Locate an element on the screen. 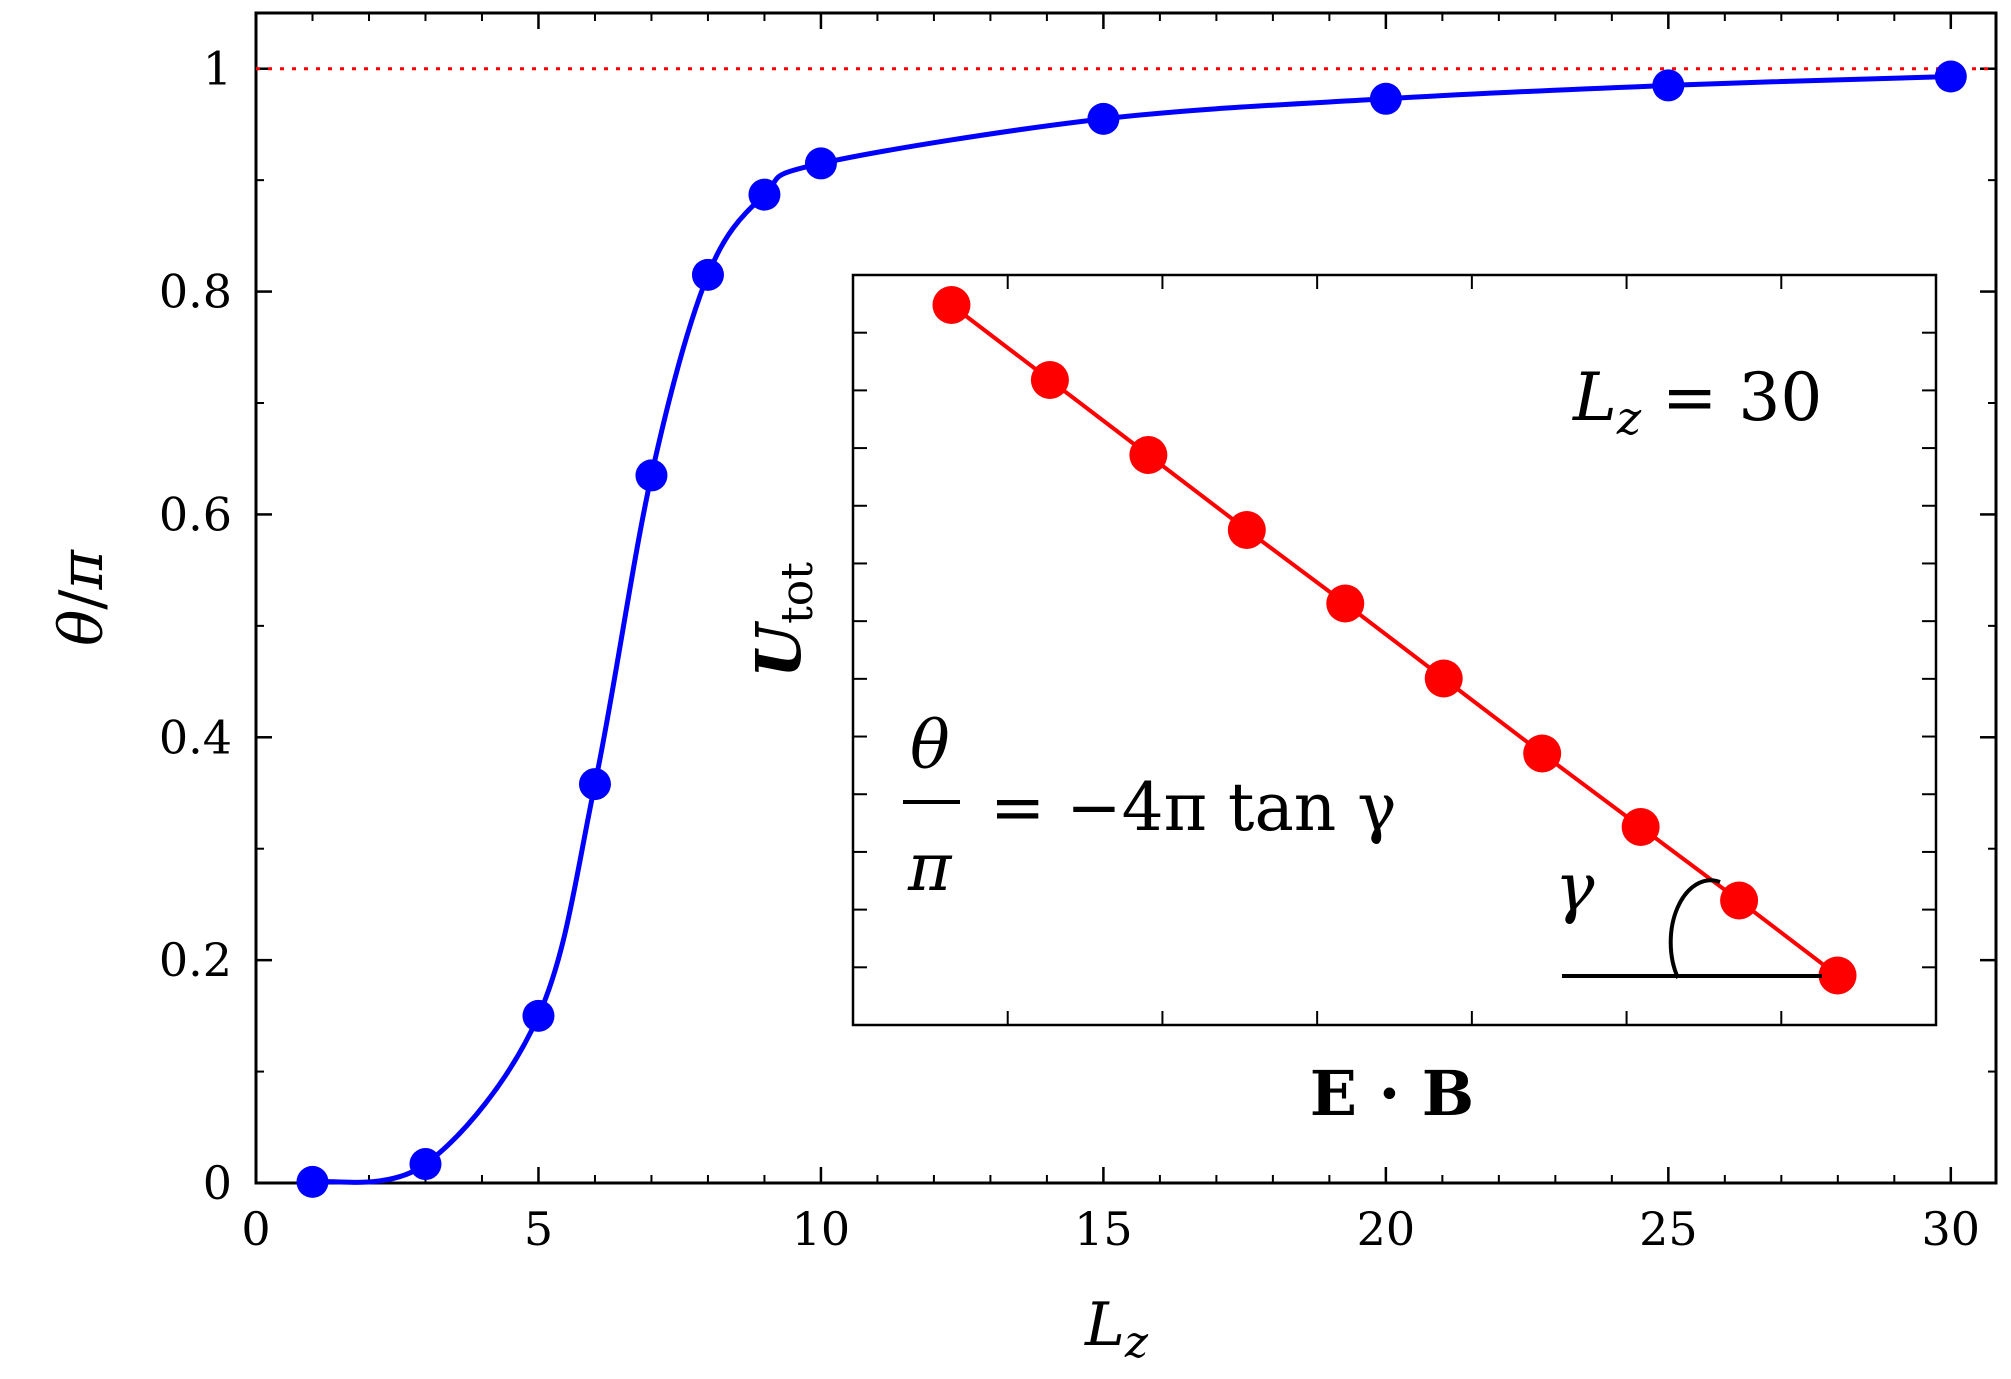  inset-lz-rest: = 30 is located at coordinates (1731, 397).